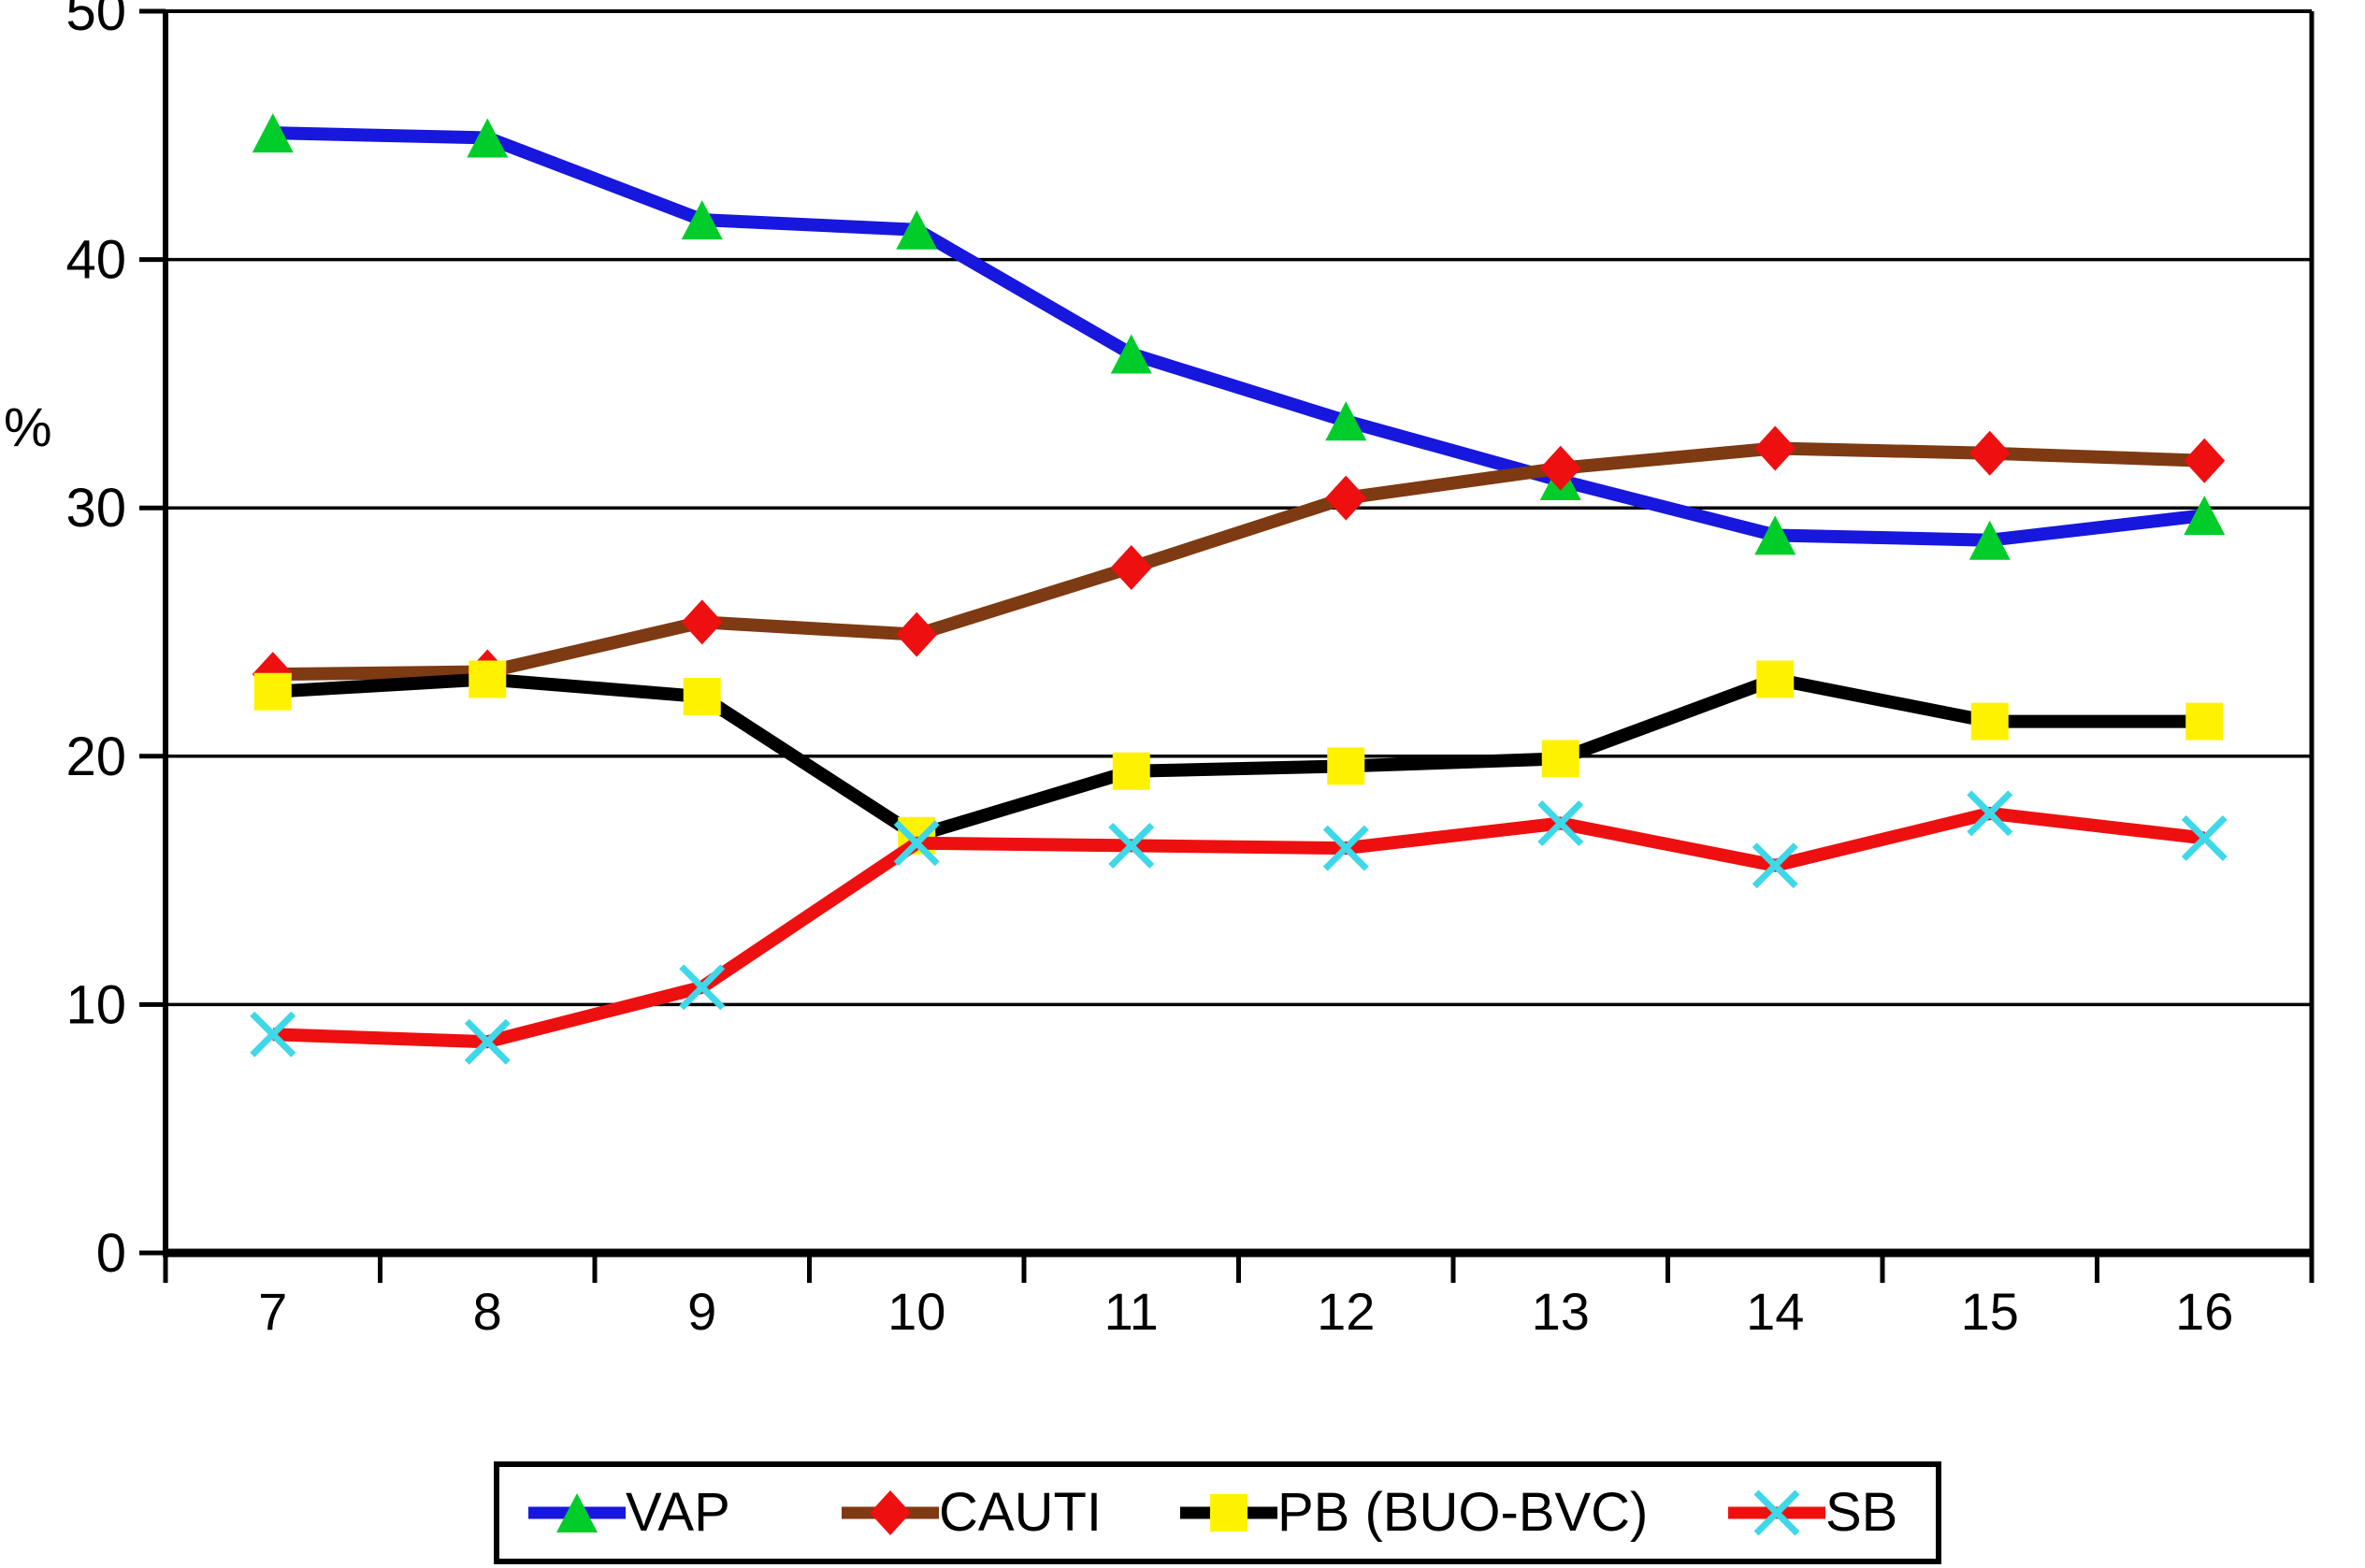 The height and width of the screenshot is (1568, 2365). Describe the element at coordinates (702, 1311) in the screenshot. I see `x-axis-tick-label: 9` at that location.